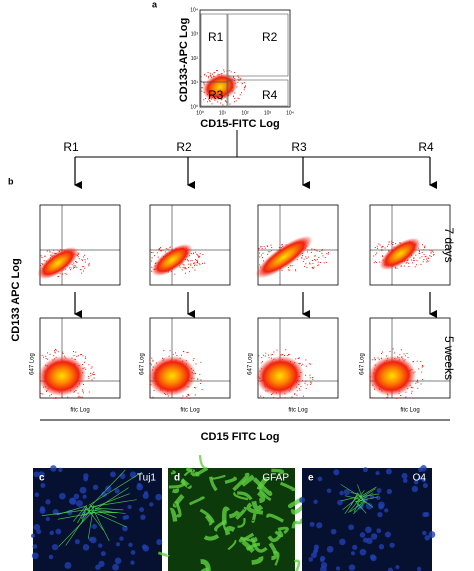 The height and width of the screenshot is (571, 474). I want to click on x-tick-label: 10³, so click(268, 113).